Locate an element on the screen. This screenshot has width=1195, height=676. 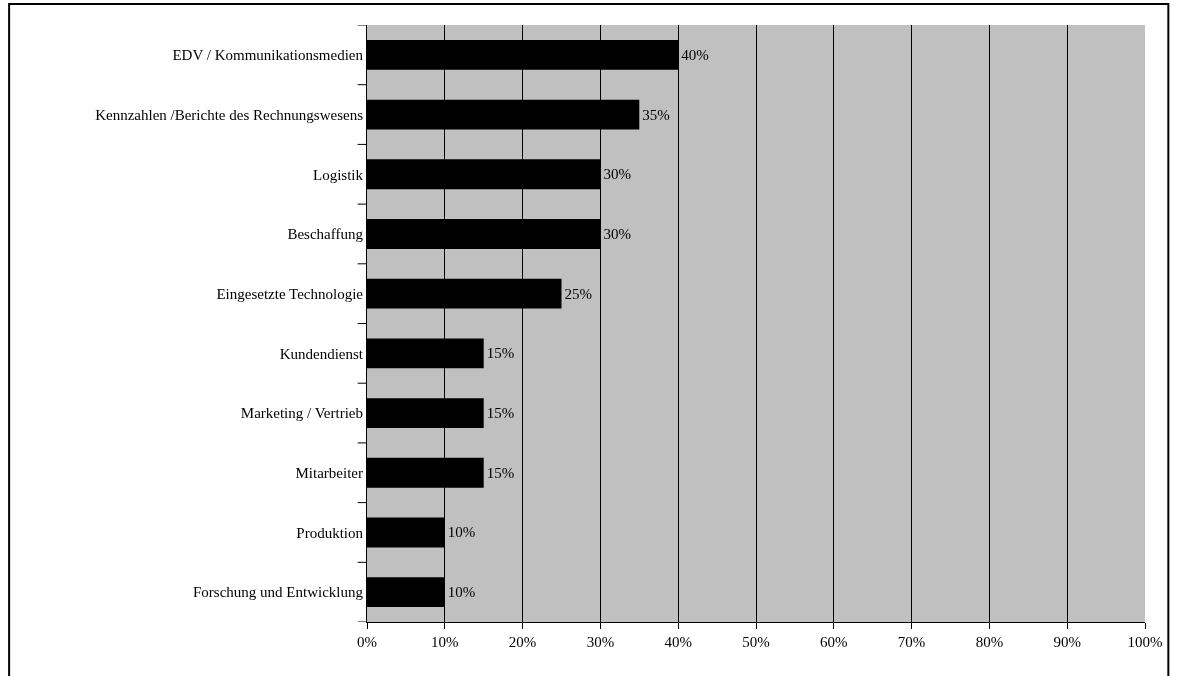
x-tick-label: 100% is located at coordinates (1145, 642).